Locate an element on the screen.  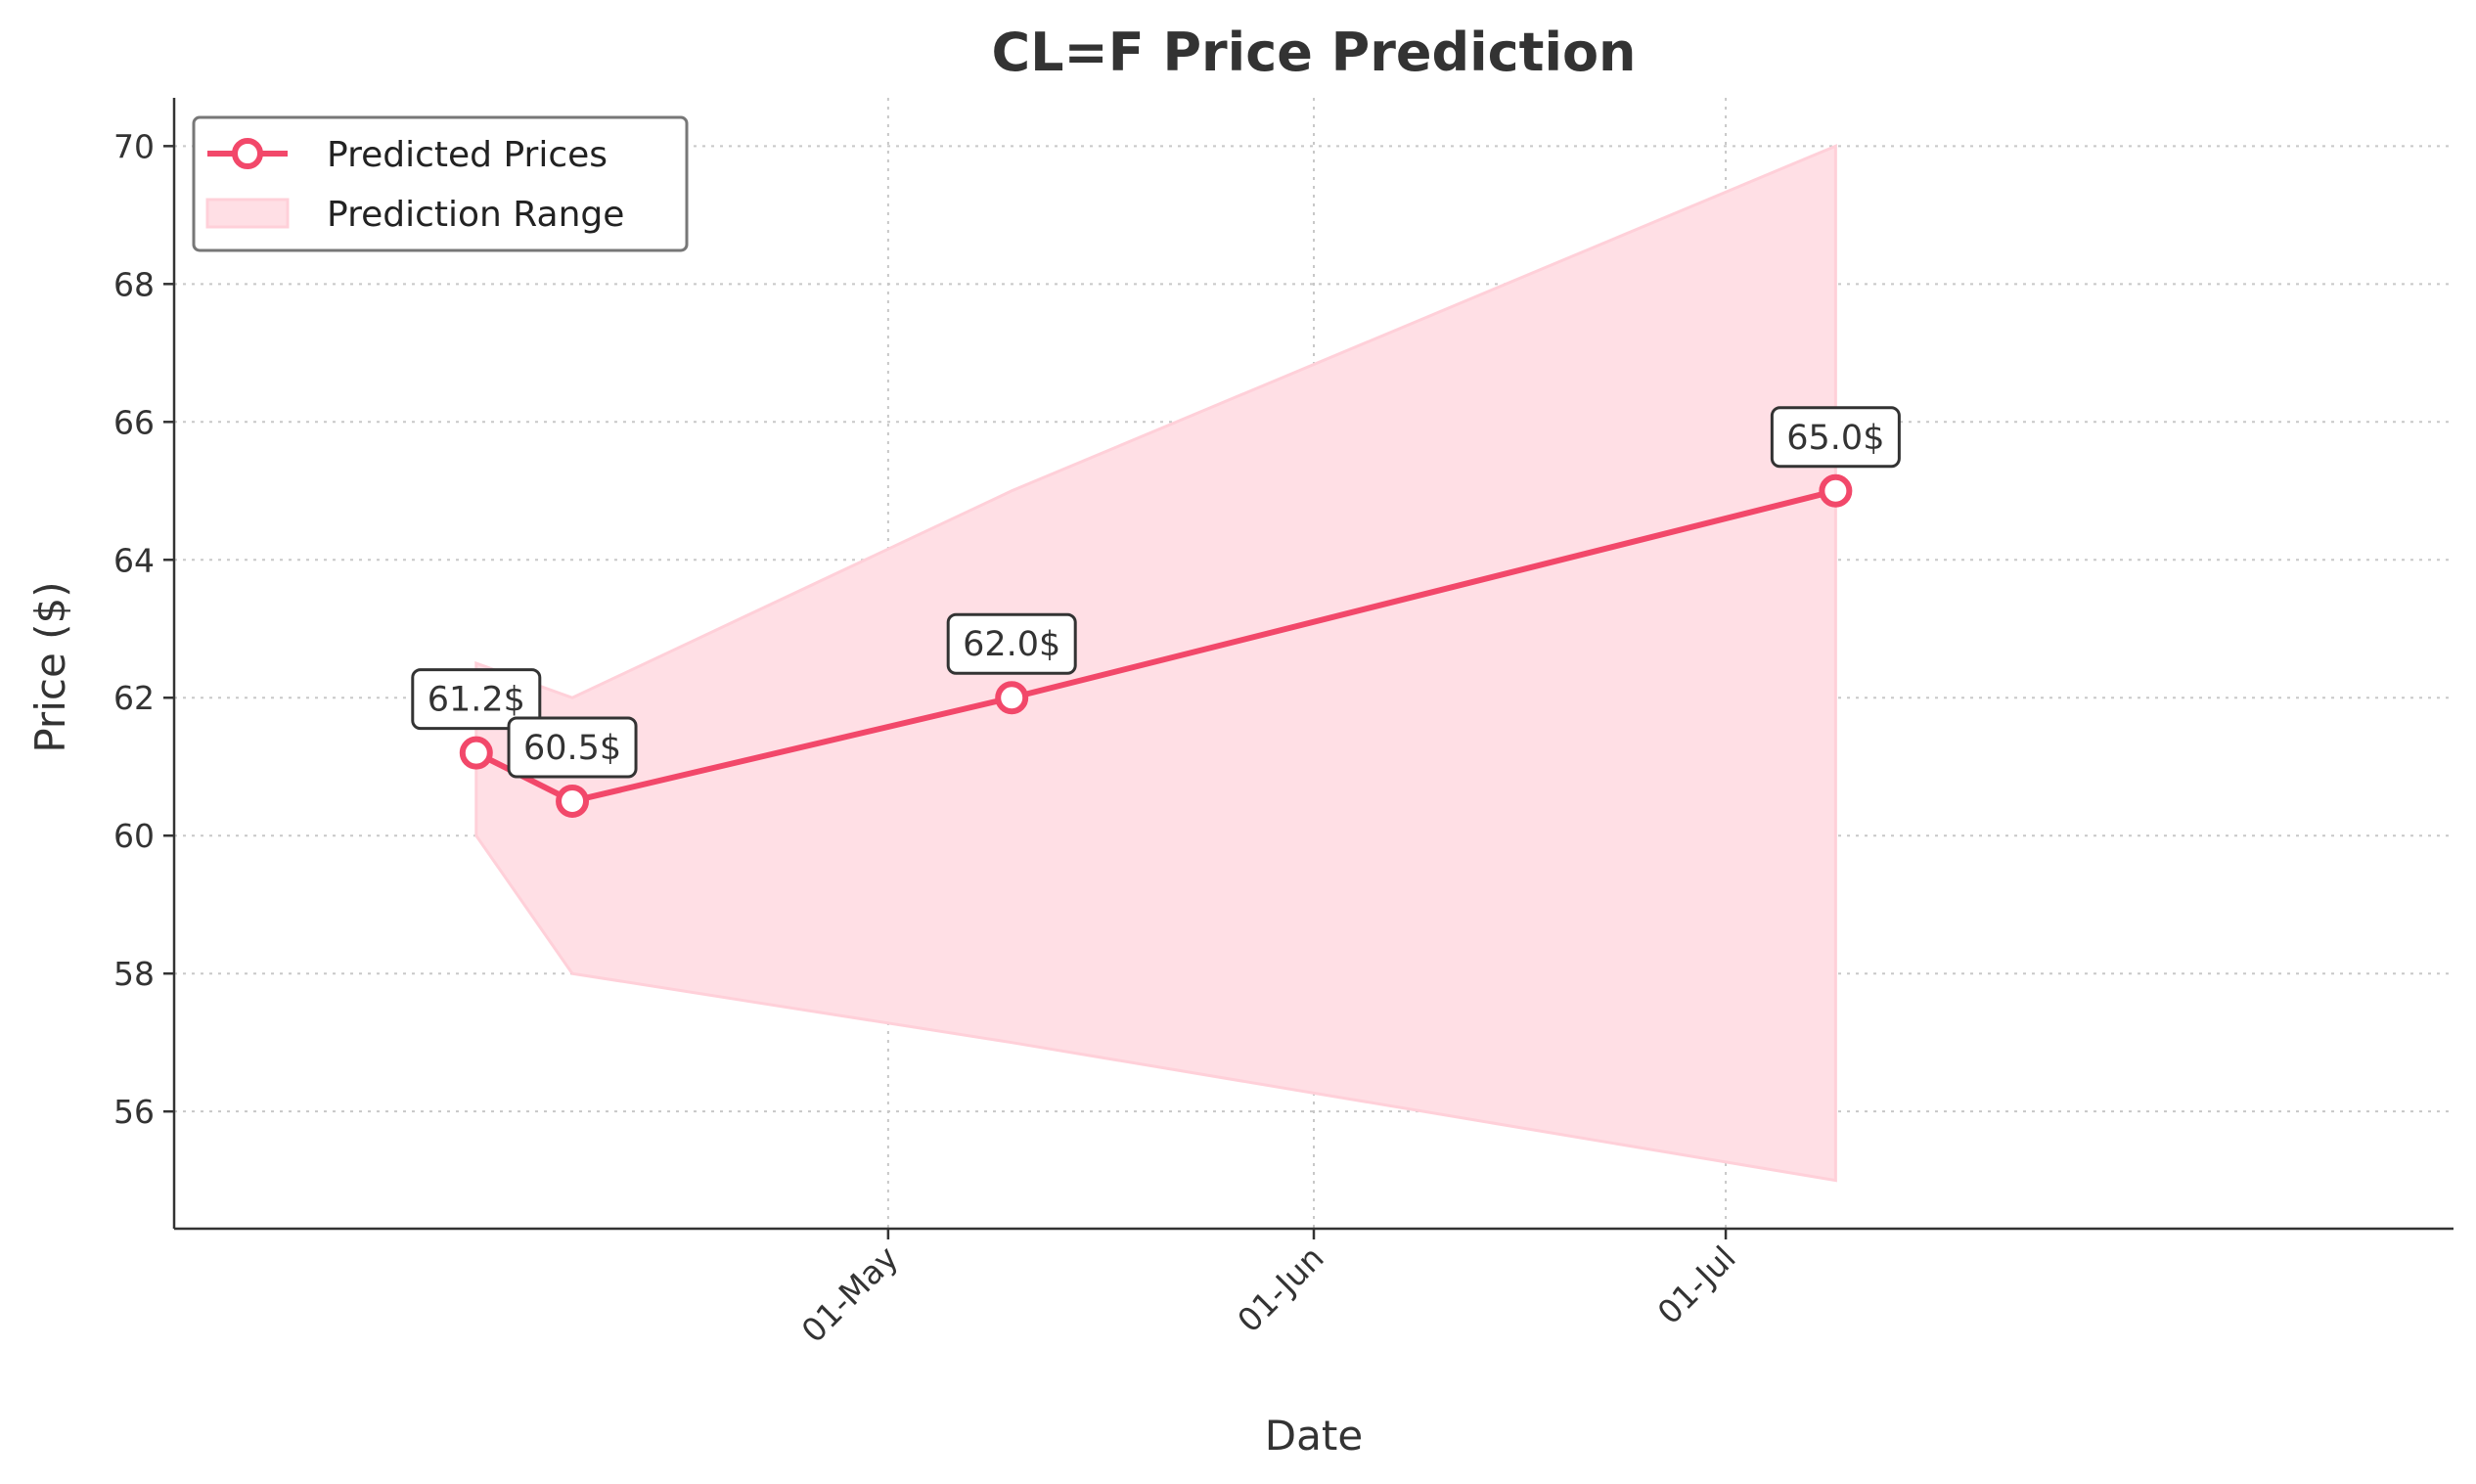
y-axis-label: Price ($) is located at coordinates (50, 666).